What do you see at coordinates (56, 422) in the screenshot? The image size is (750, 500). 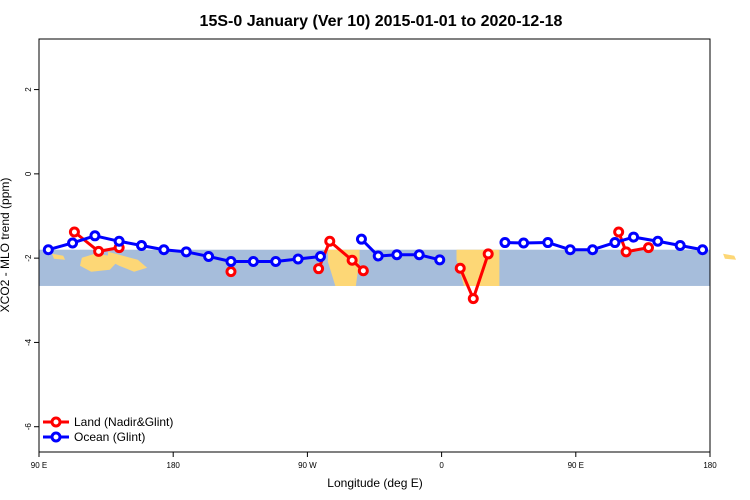 I see `legend-marker-land` at bounding box center [56, 422].